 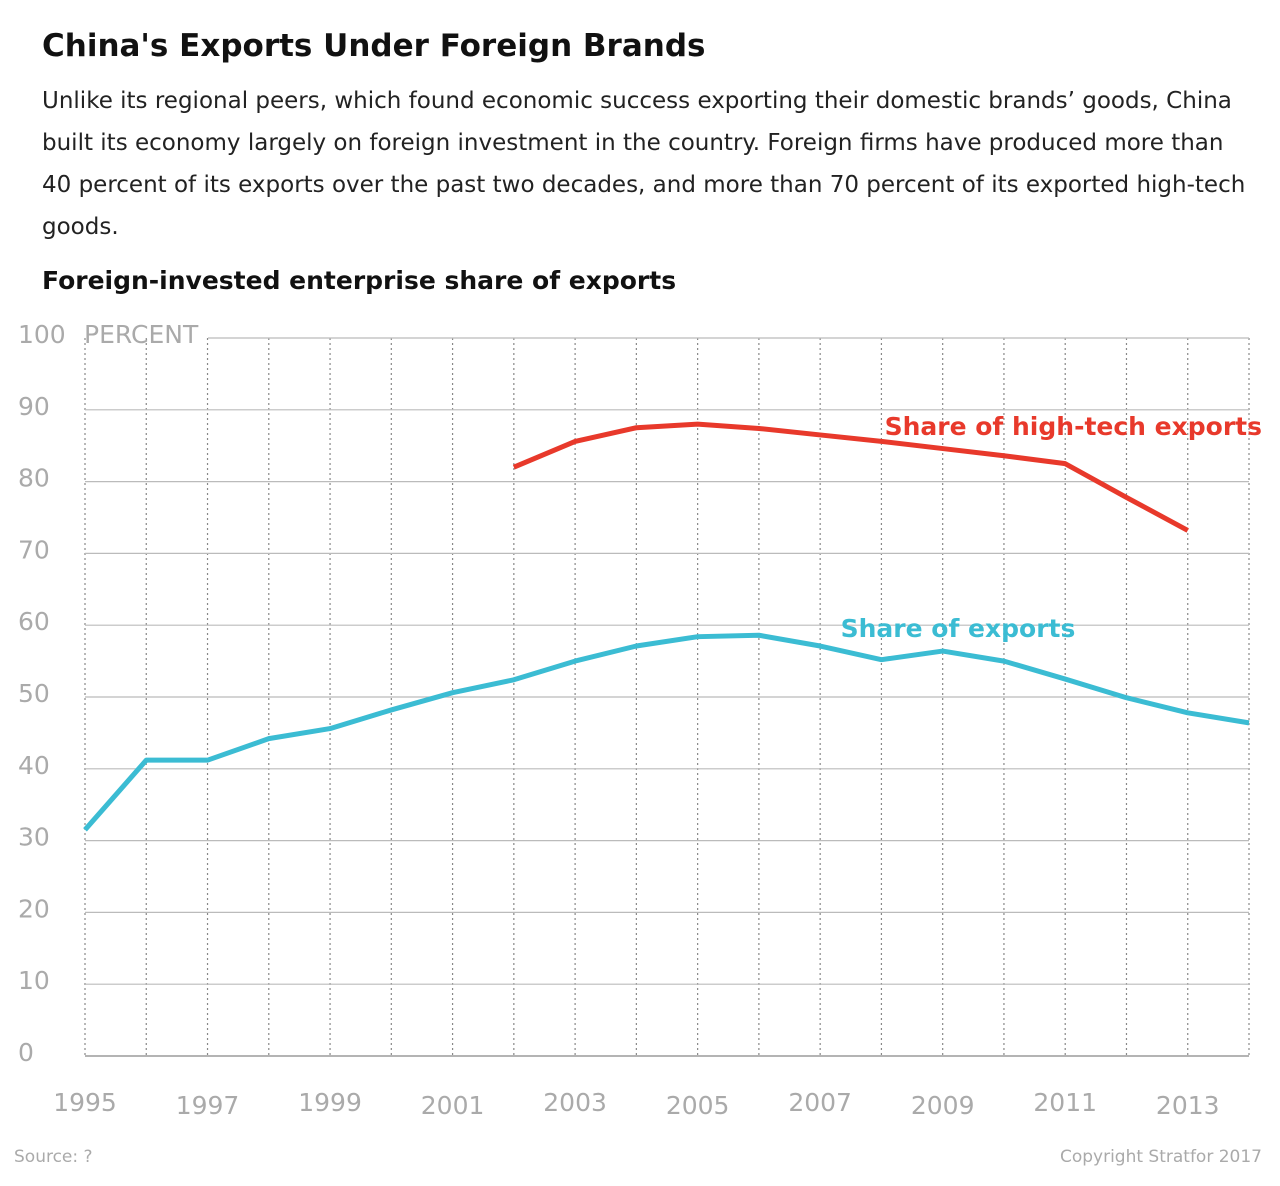 What do you see at coordinates (34, 765) in the screenshot?
I see `y-tick-label: 40` at bounding box center [34, 765].